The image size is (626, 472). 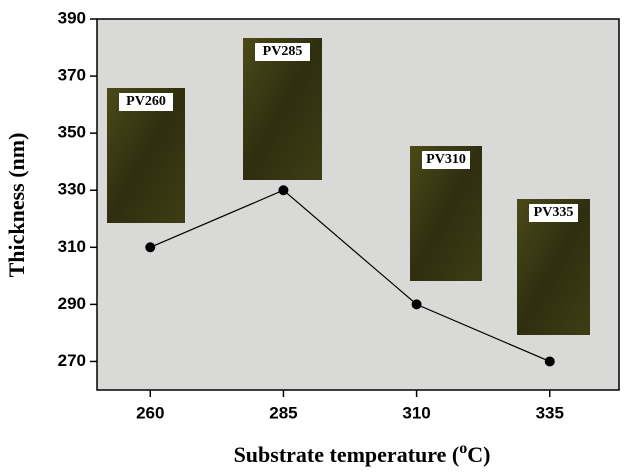 What do you see at coordinates (347, 454) in the screenshot?
I see `x-axis-title-text: Substrate temperature (` at bounding box center [347, 454].